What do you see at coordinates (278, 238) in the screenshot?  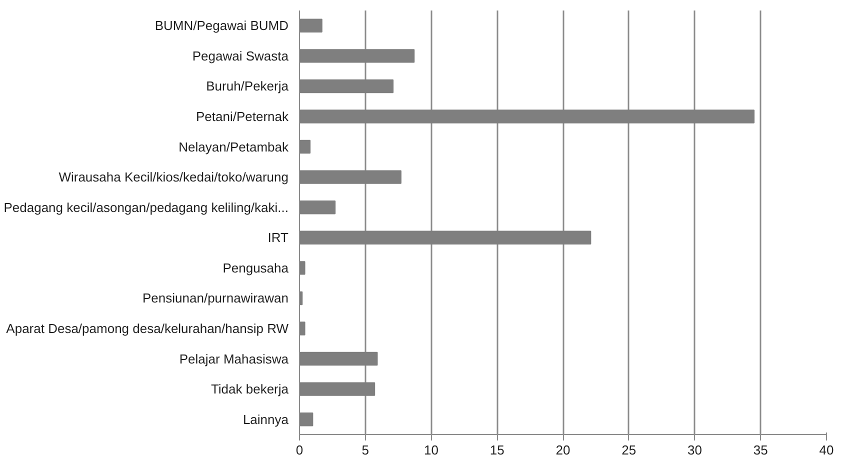 I see `y-tick-label: IRT` at bounding box center [278, 238].